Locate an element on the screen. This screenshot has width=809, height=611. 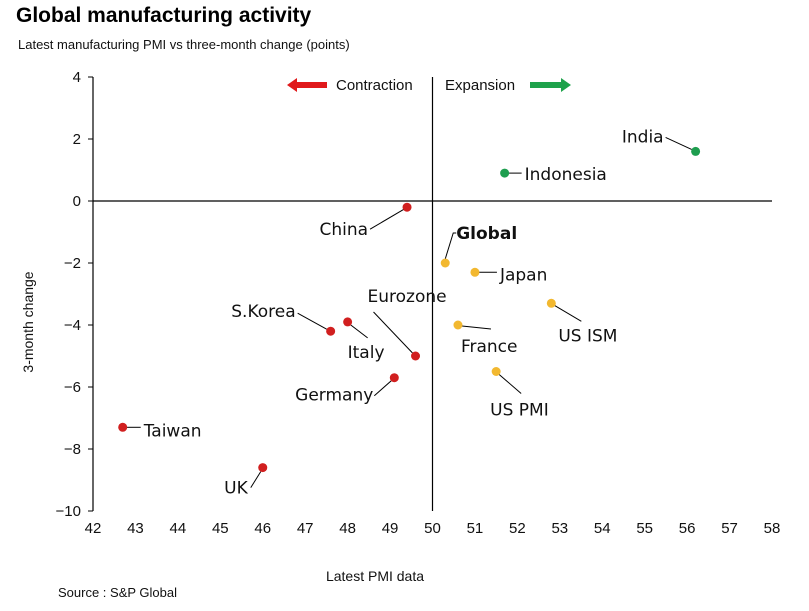
x-axis-label: Latest PMI data is located at coordinates (375, 576).